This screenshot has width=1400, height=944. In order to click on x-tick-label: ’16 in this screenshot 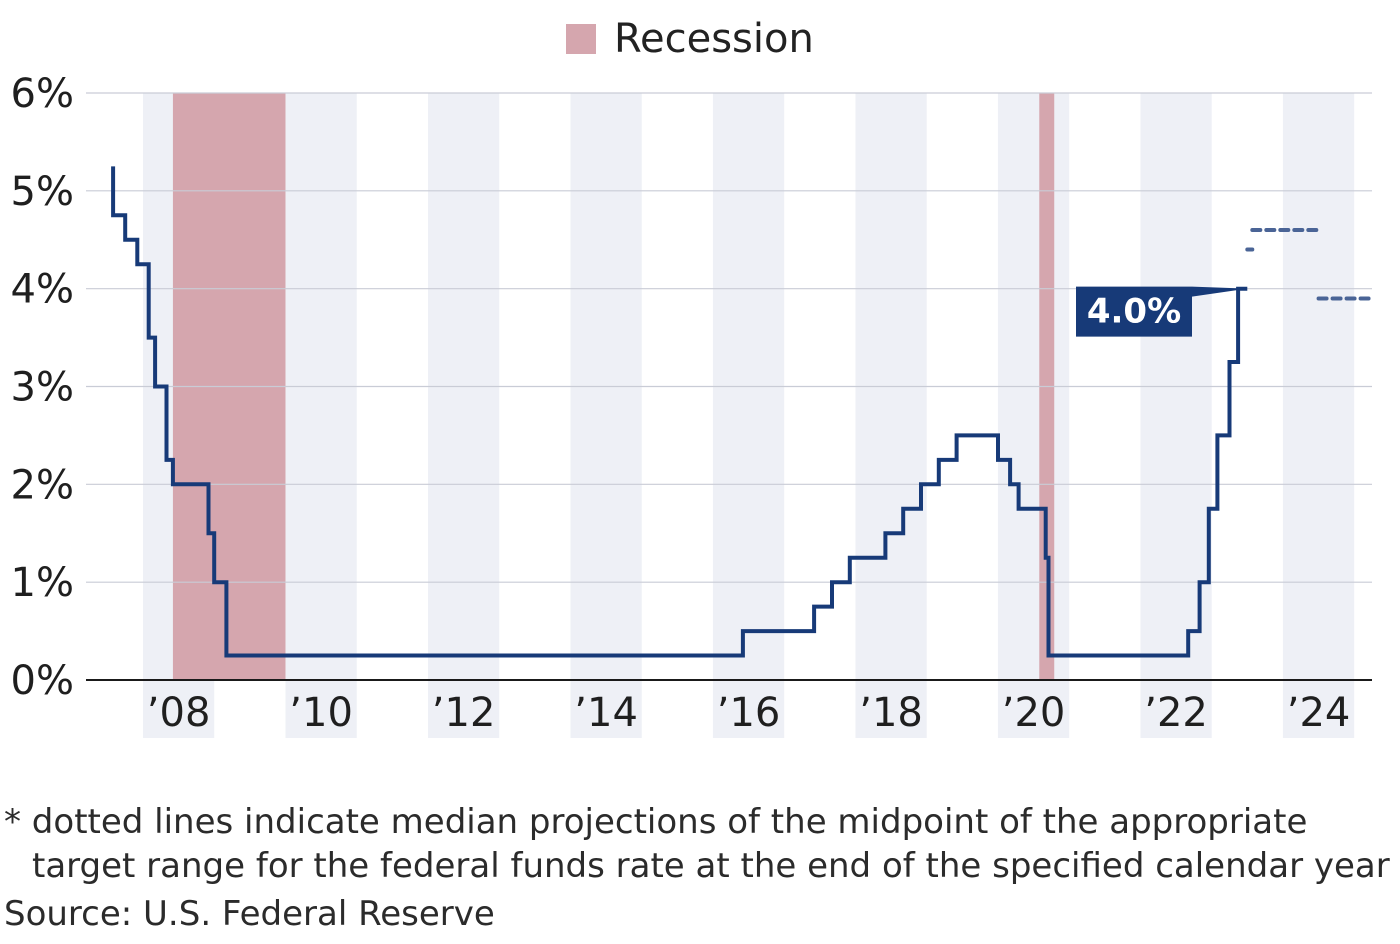, I will do `click(749, 713)`.